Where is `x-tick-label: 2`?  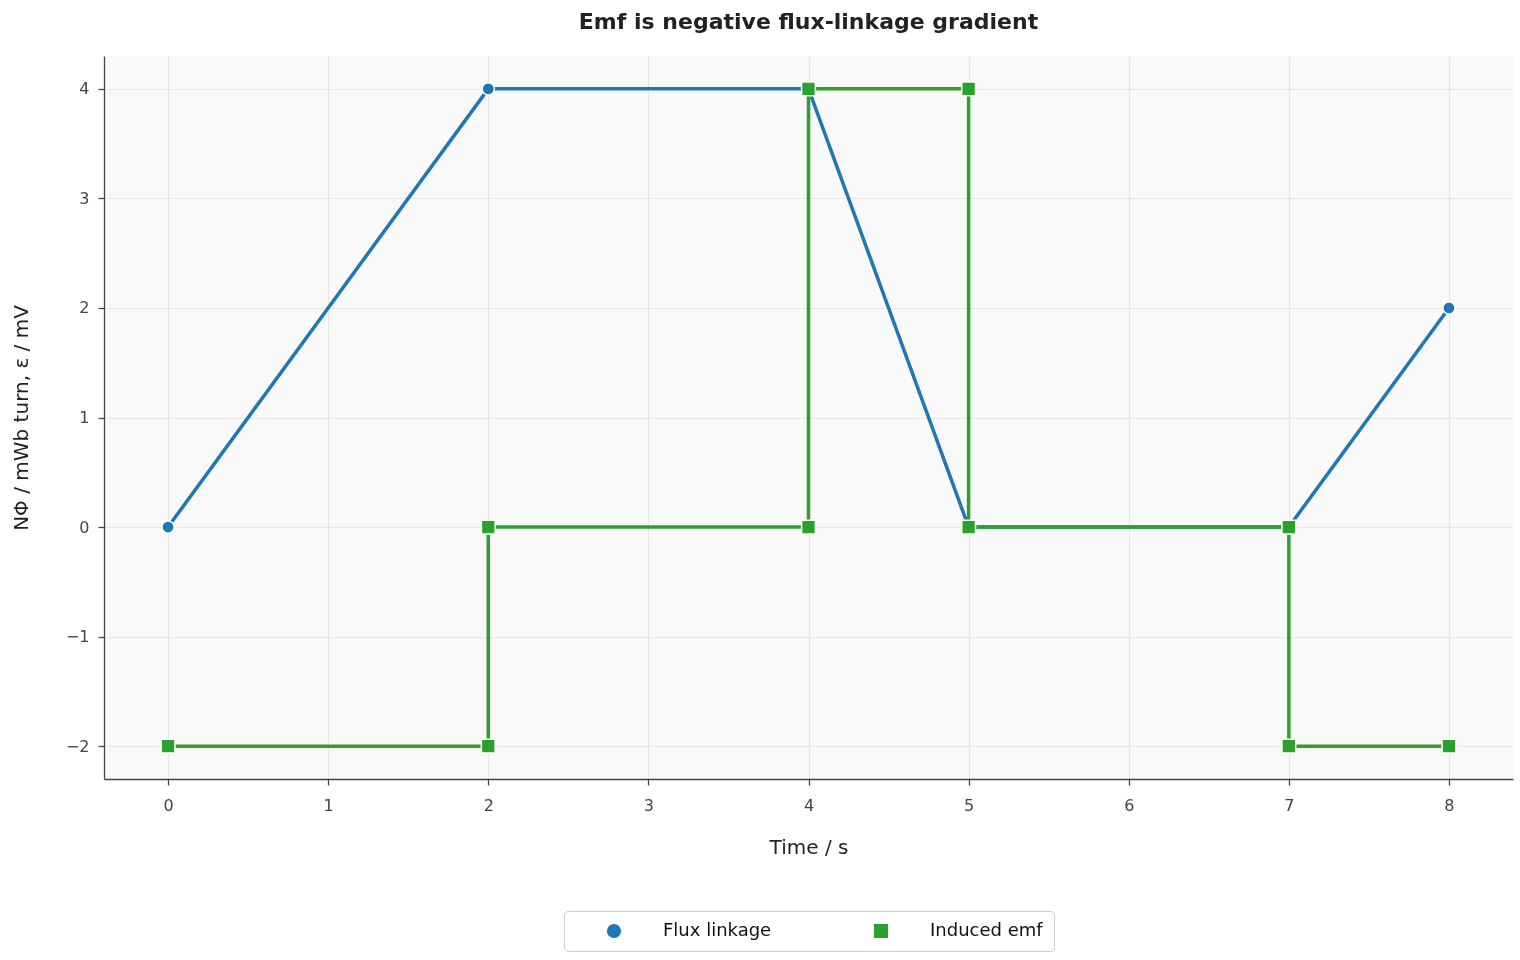
x-tick-label: 2 is located at coordinates (488, 805).